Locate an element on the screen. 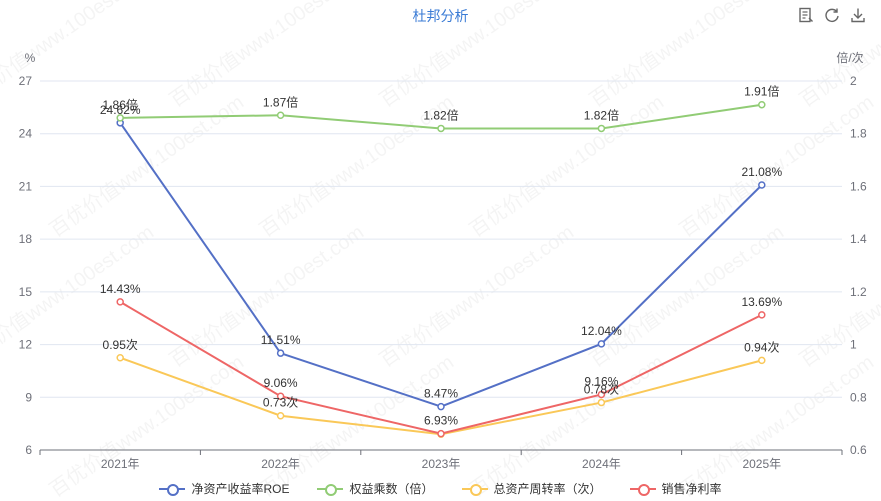 Image resolution: width=881 pixels, height=501 pixels. y-left-tick-label: 15 is located at coordinates (26, 292).